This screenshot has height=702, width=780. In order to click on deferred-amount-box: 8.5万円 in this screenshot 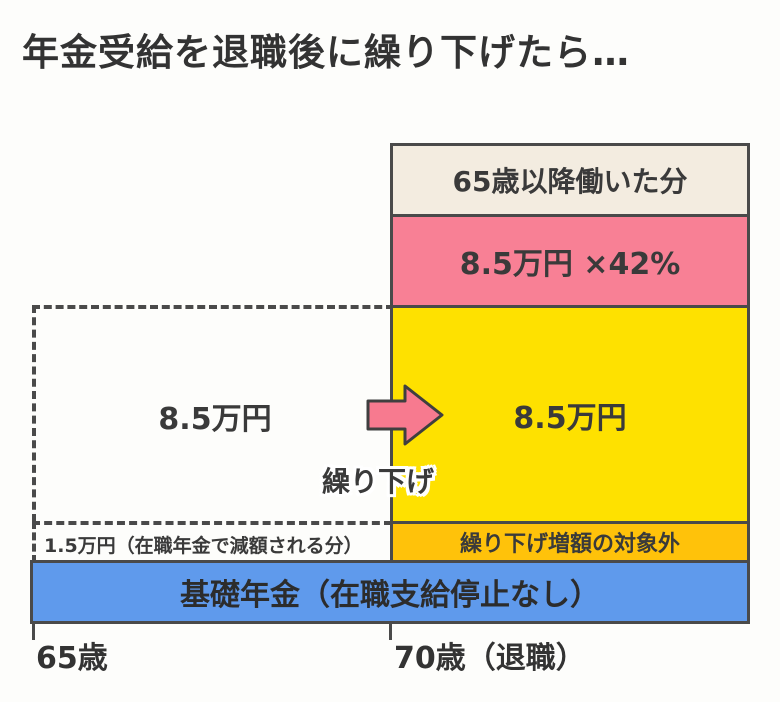, I will do `click(570, 414)`.